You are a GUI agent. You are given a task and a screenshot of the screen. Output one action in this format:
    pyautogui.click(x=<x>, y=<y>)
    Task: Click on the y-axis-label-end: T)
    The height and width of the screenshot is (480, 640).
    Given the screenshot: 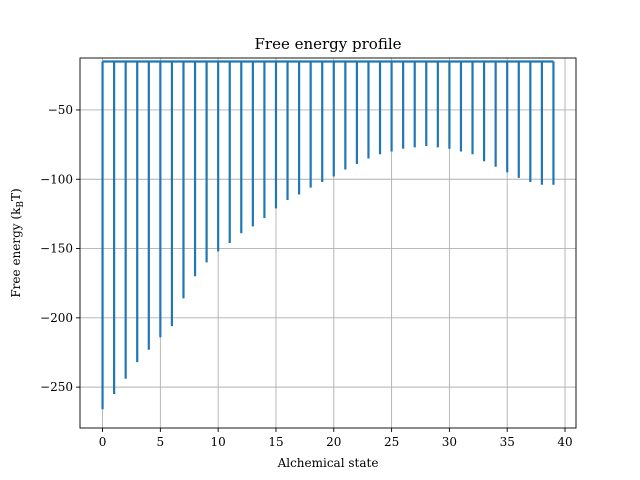 What is the action you would take?
    pyautogui.click(x=16, y=194)
    